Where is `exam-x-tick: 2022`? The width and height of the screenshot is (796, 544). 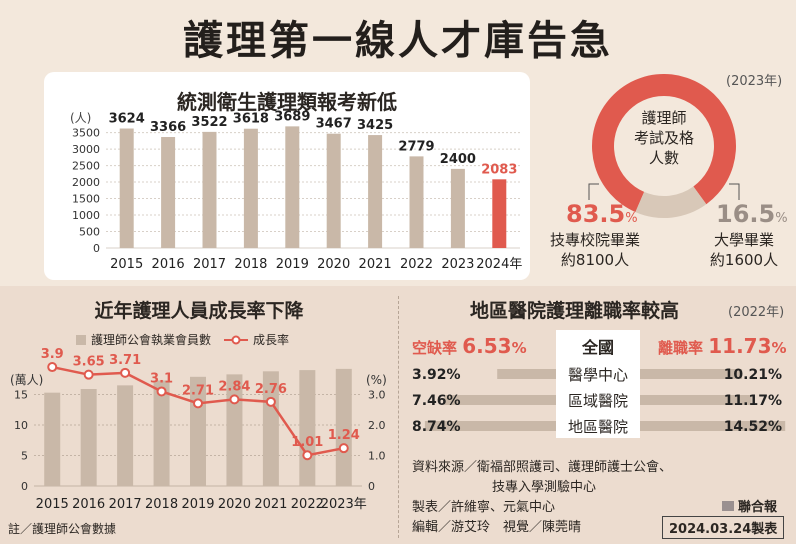 exam-x-tick: 2022 is located at coordinates (416, 264).